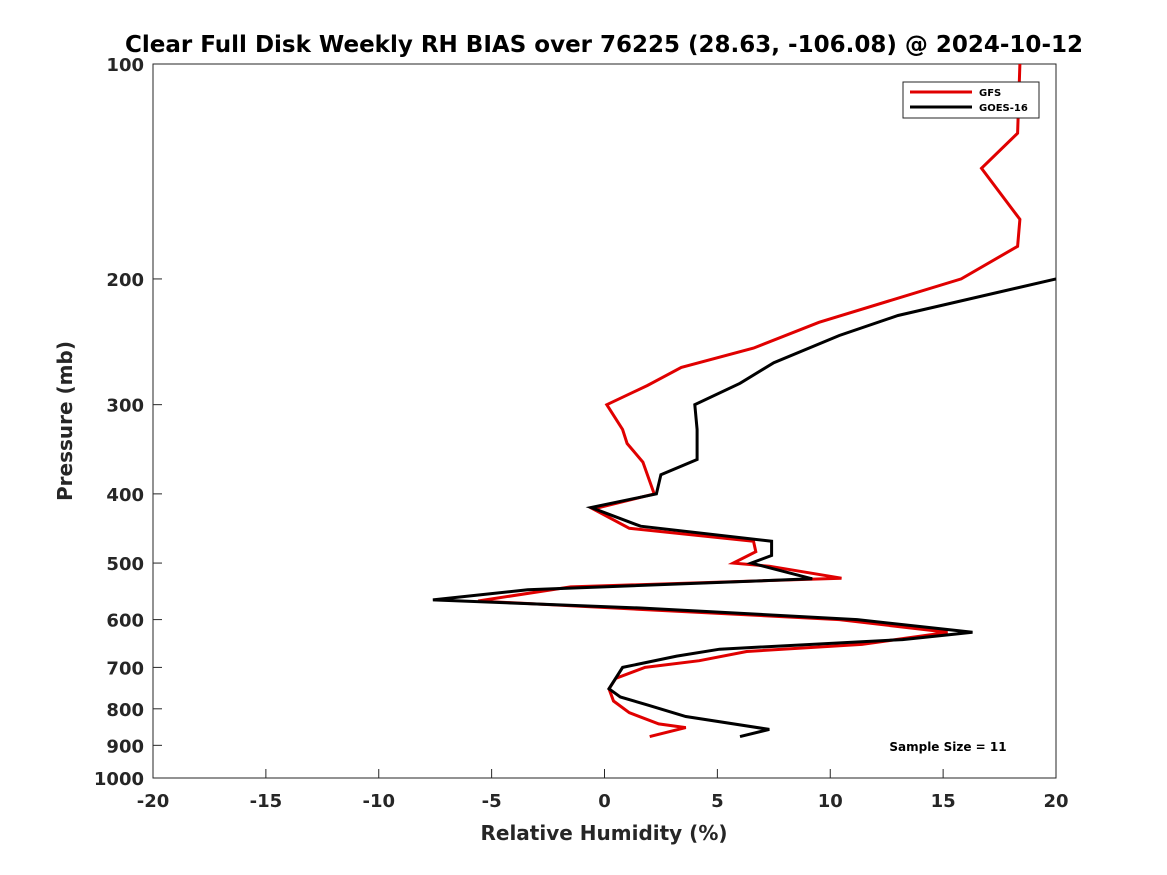  I want to click on x-tick-label: 5, so click(717, 801).